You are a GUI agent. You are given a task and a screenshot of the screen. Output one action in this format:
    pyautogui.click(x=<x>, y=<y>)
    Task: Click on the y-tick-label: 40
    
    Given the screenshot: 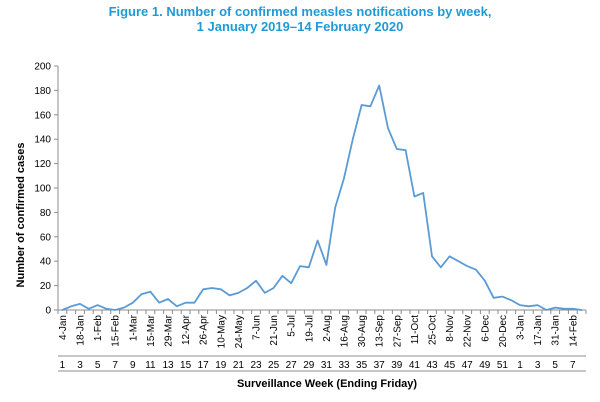 What is the action you would take?
    pyautogui.click(x=46, y=262)
    